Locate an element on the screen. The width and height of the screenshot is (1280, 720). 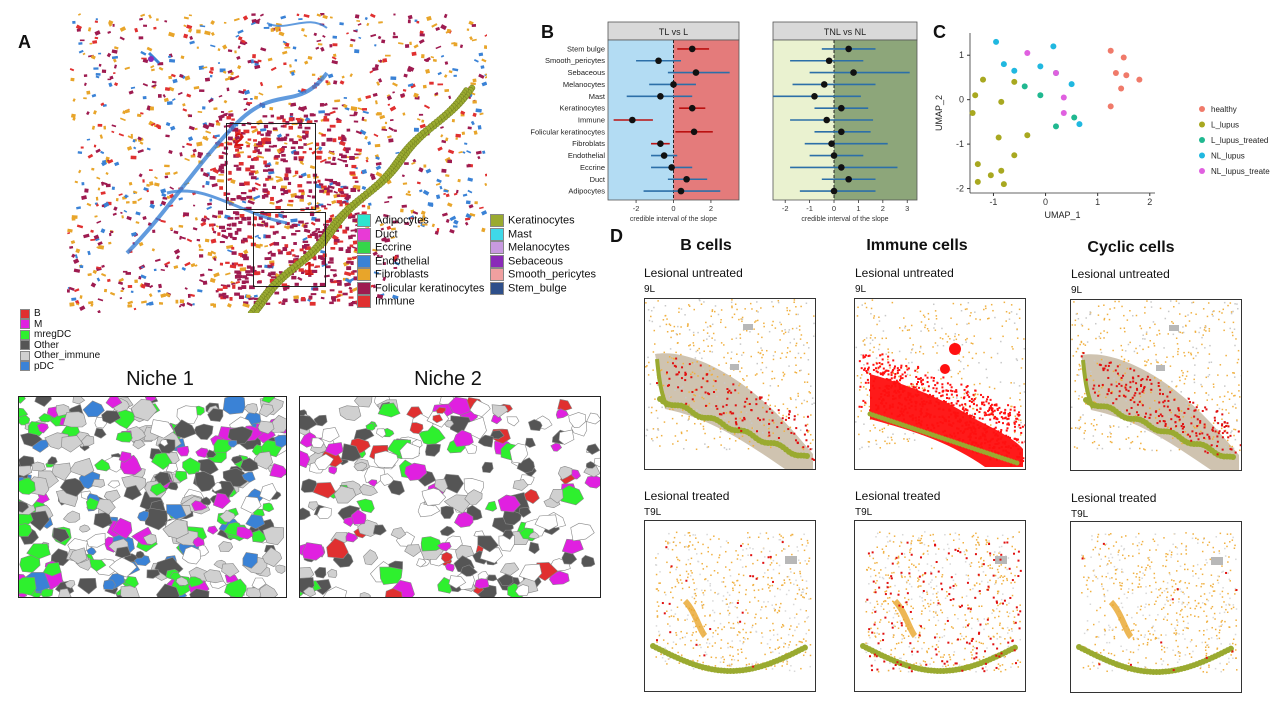
immune-legend-other: Other is located at coordinates (39, 345).